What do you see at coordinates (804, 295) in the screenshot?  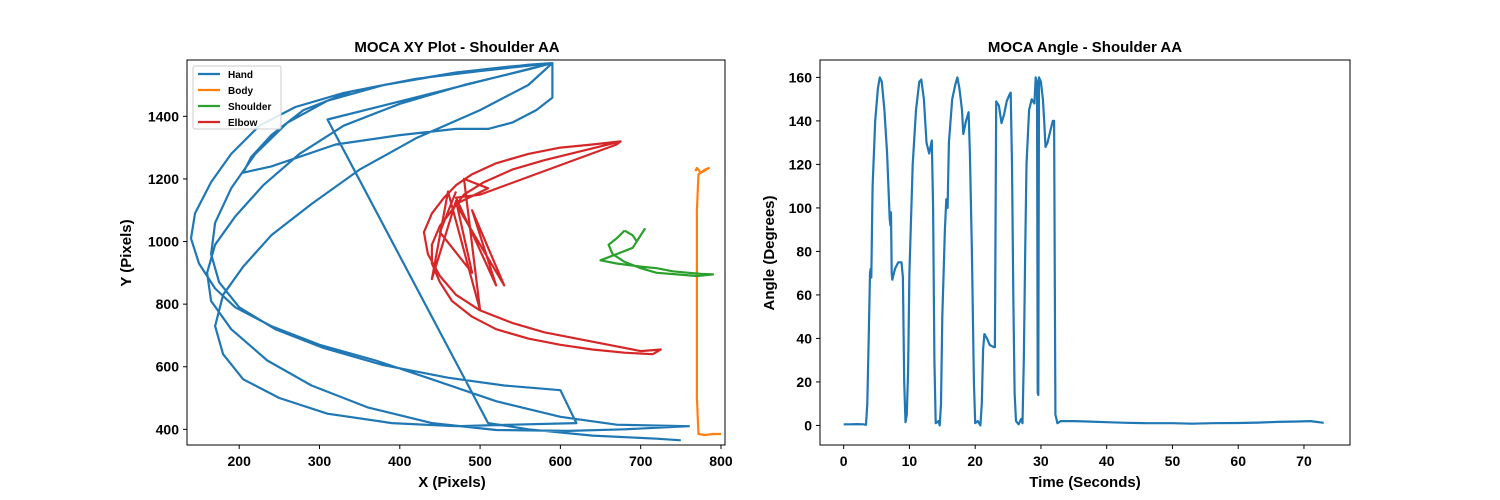 I see `angle-plot-ytick-label: 60` at bounding box center [804, 295].